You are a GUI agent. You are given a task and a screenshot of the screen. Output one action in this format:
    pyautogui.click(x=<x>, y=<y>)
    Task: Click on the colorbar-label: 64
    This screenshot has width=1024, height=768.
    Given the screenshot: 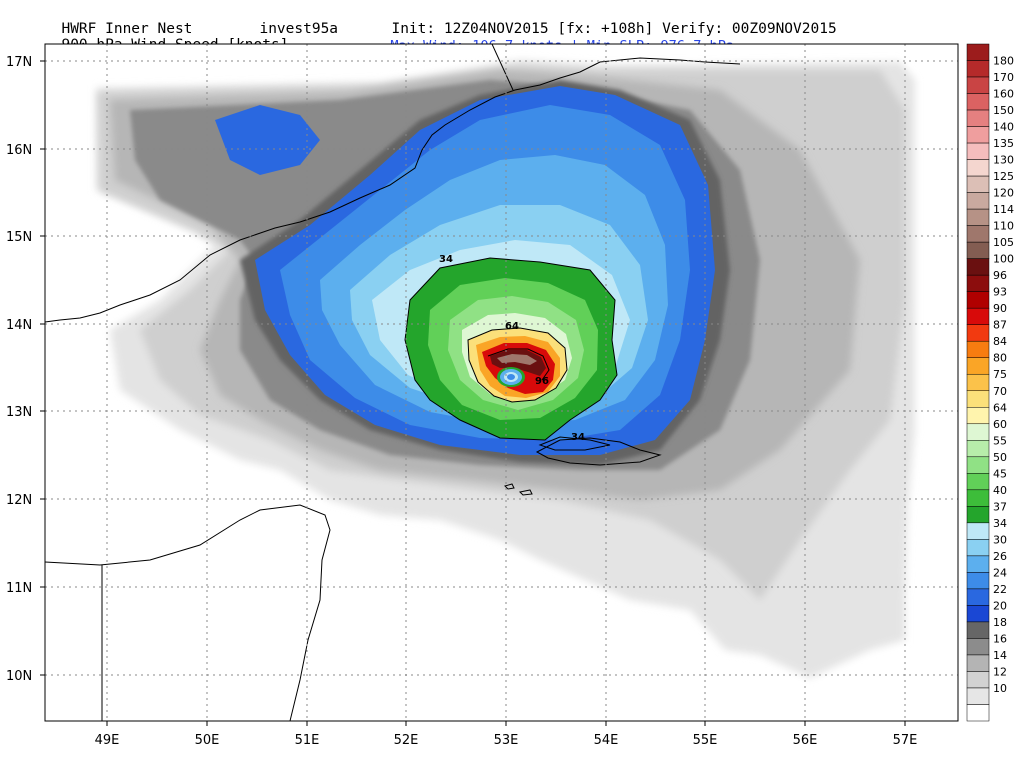 What is the action you would take?
    pyautogui.click(x=1000, y=407)
    